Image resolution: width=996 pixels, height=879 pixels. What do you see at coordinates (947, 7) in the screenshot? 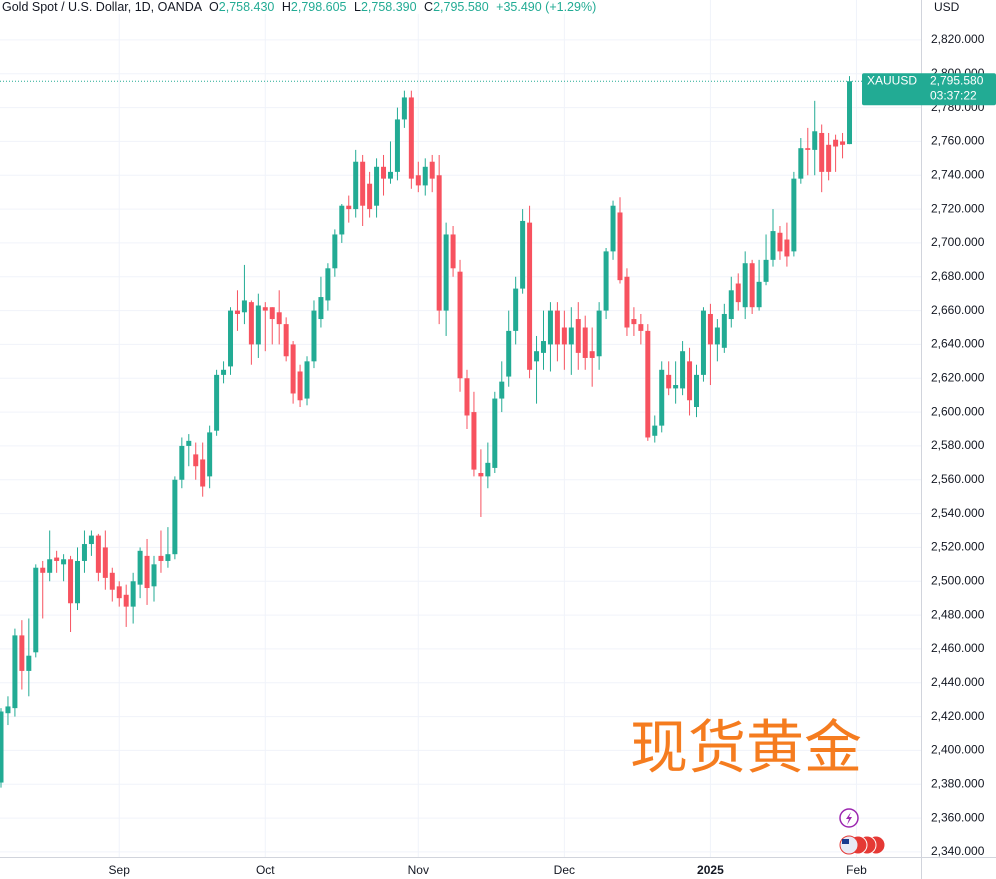
I see `currency-label: USD` at bounding box center [947, 7].